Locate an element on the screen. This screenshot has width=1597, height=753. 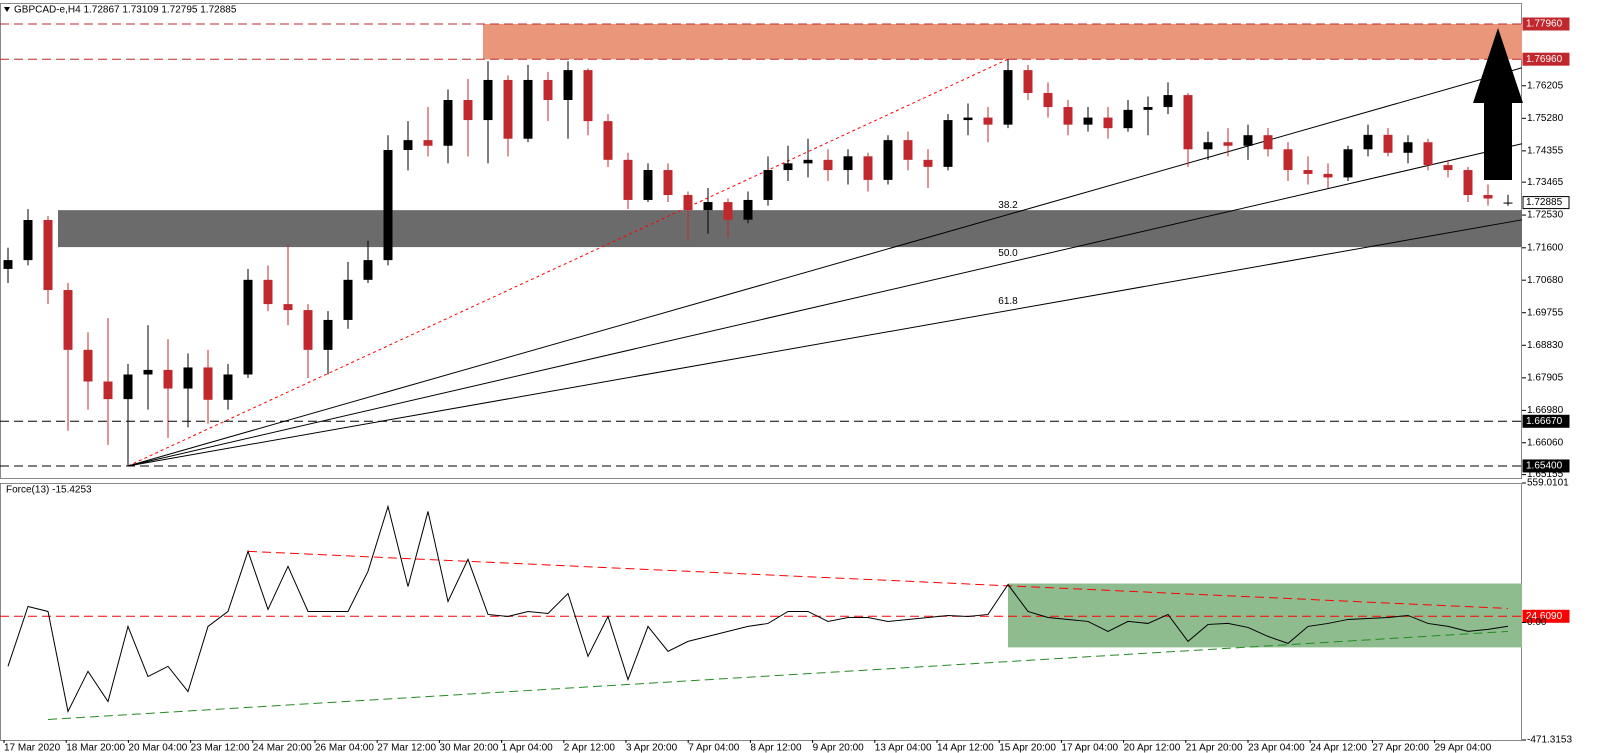
y-tick-label: 1.73465 is located at coordinates (1545, 182).